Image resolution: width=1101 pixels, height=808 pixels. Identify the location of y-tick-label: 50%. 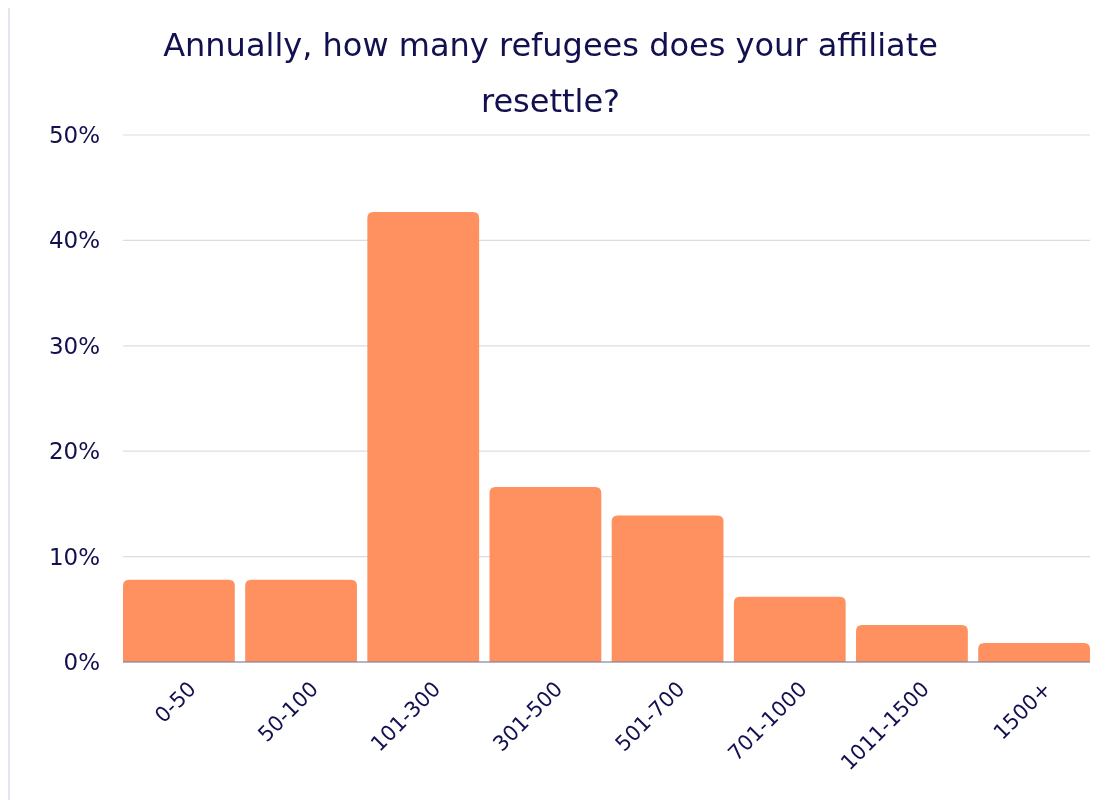
(74, 135).